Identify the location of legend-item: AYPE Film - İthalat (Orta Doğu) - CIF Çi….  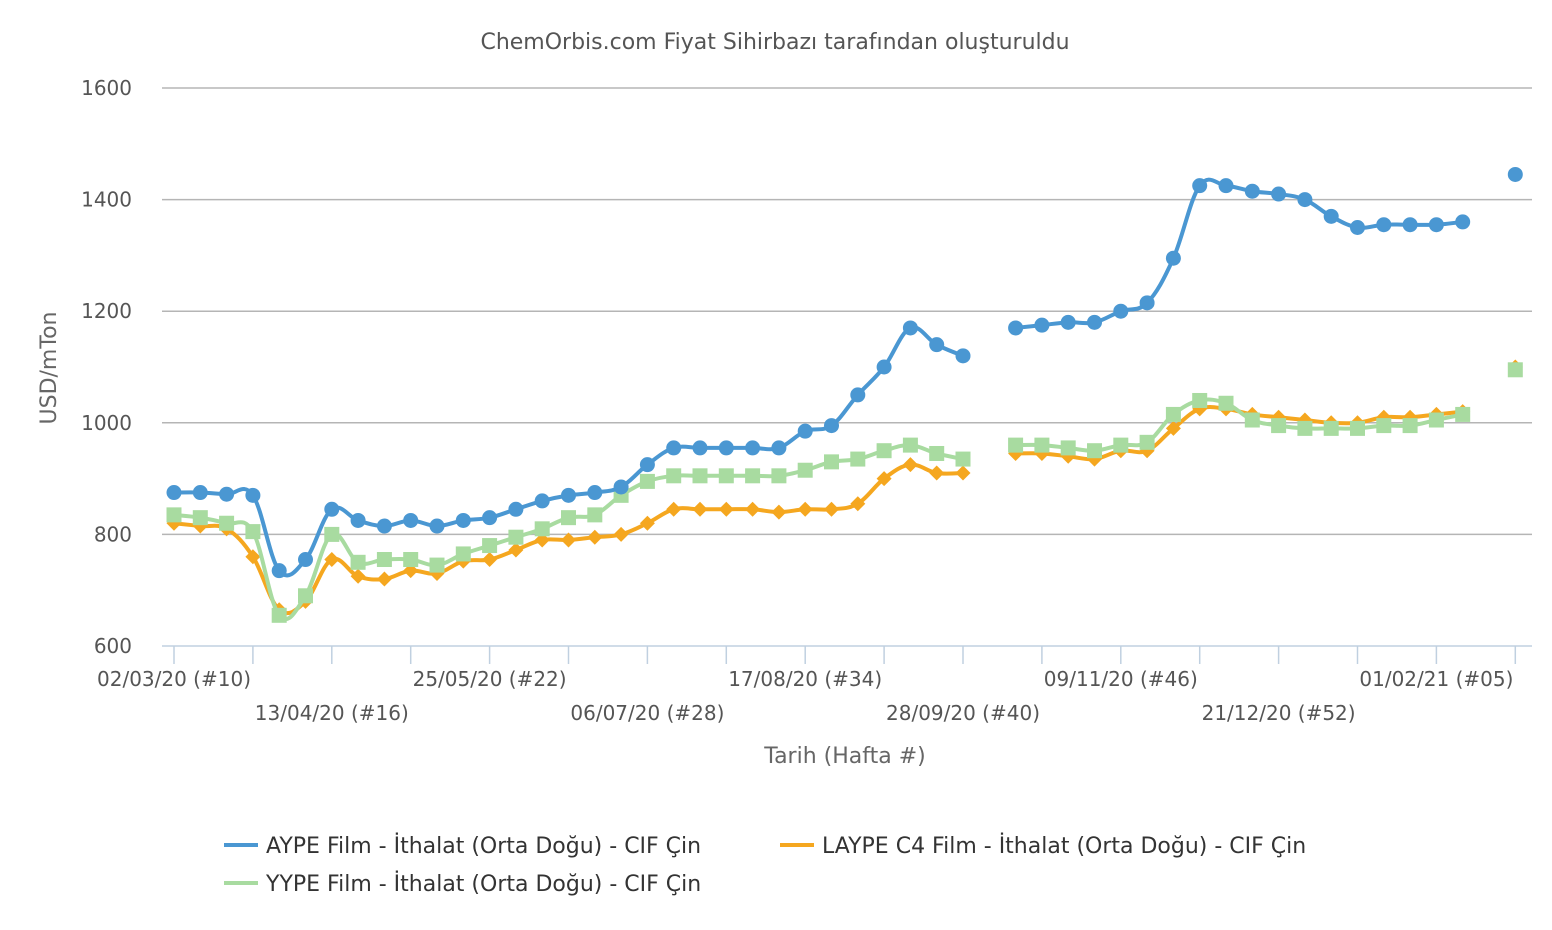
(462, 846).